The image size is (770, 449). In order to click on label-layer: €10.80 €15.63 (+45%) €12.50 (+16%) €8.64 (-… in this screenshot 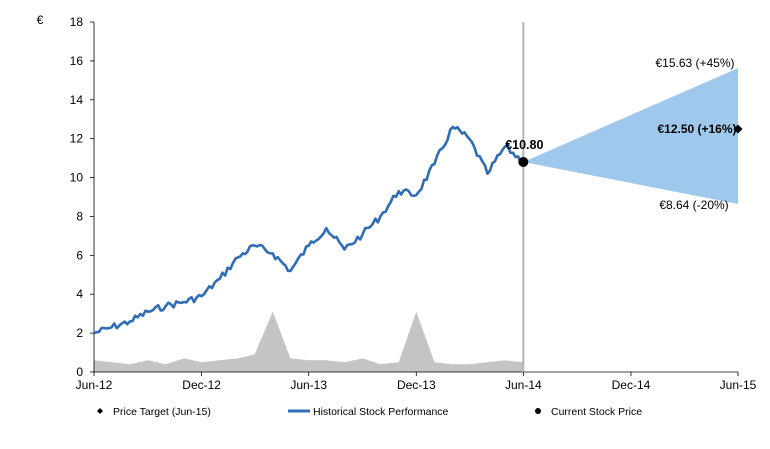, I will do `click(620, 134)`.